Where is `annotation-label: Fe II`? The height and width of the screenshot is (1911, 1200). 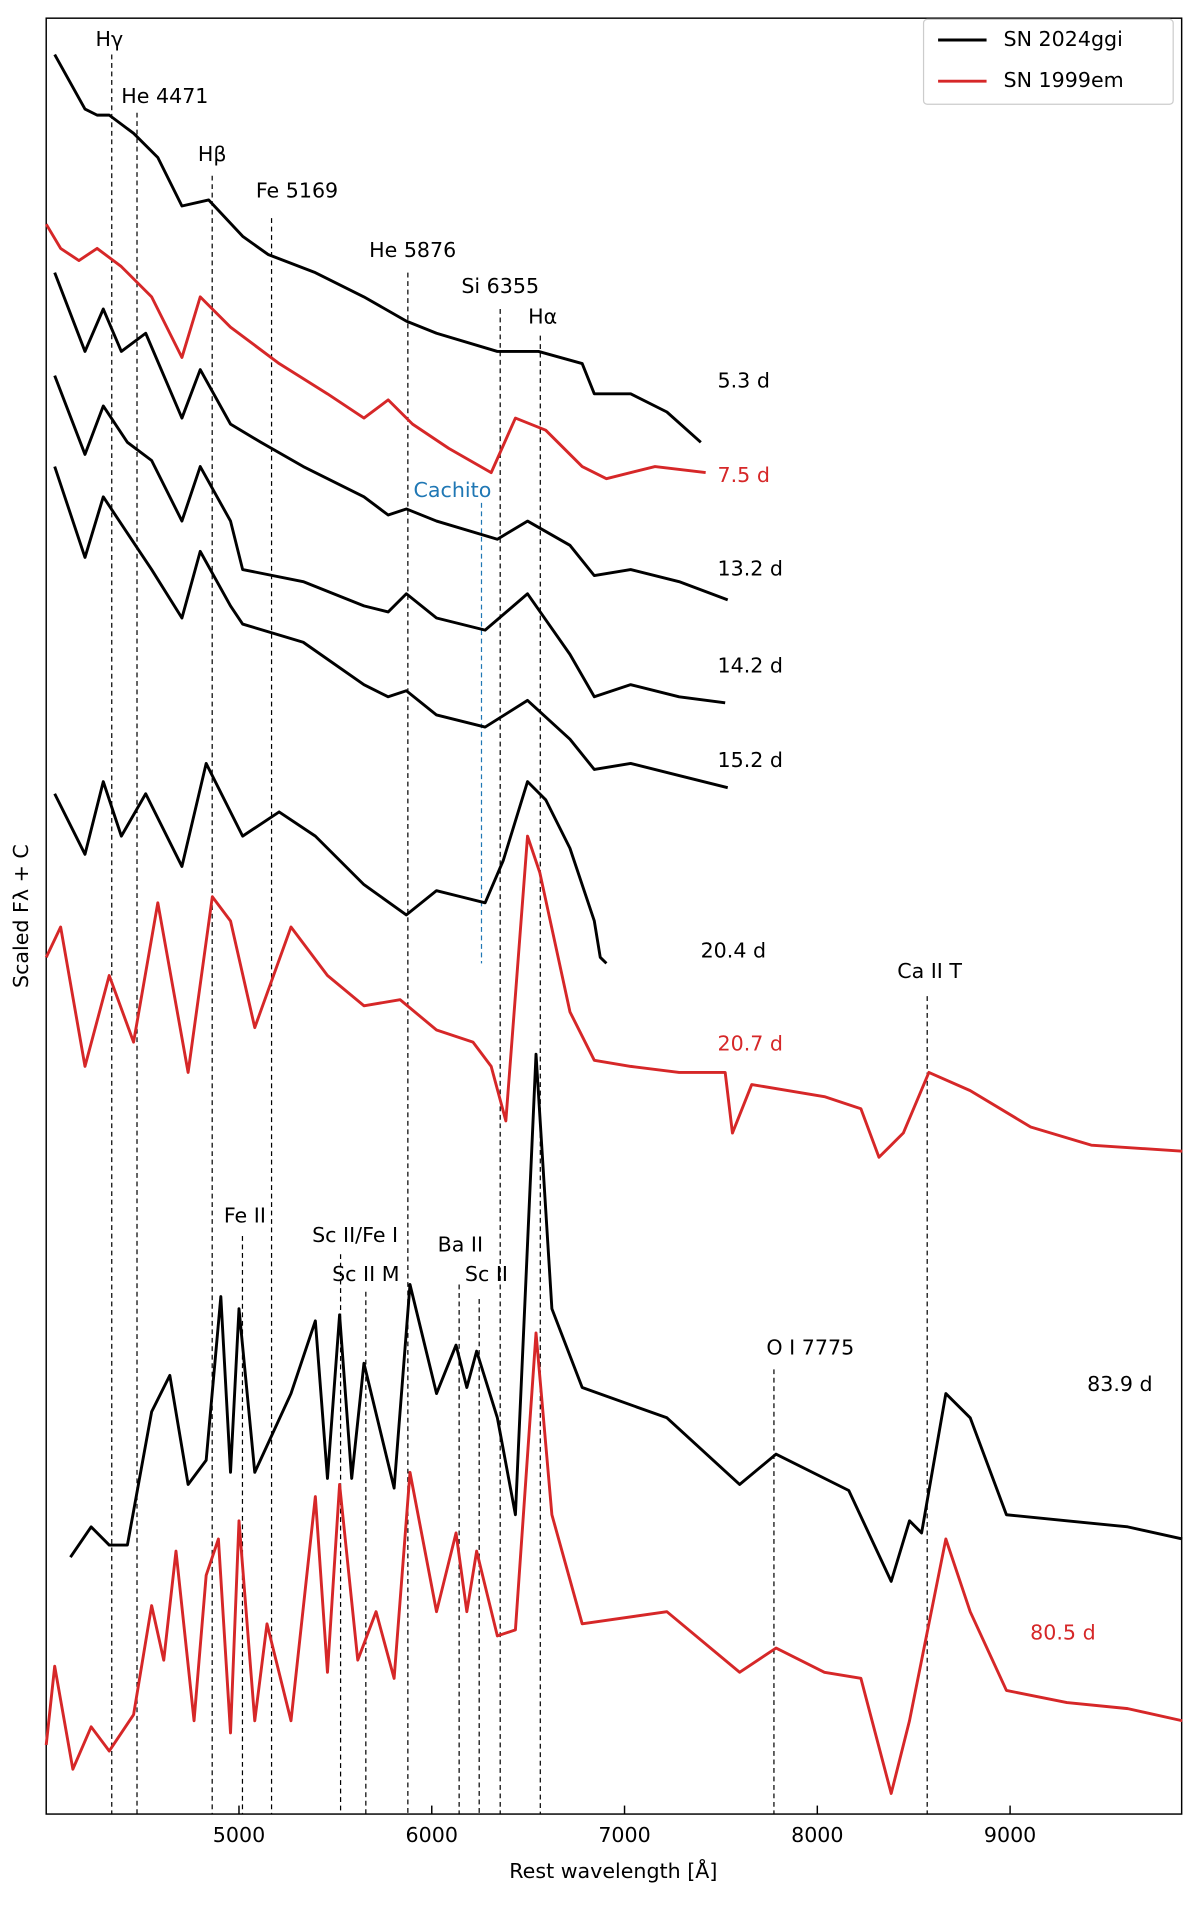 annotation-label: Fe II is located at coordinates (245, 1216).